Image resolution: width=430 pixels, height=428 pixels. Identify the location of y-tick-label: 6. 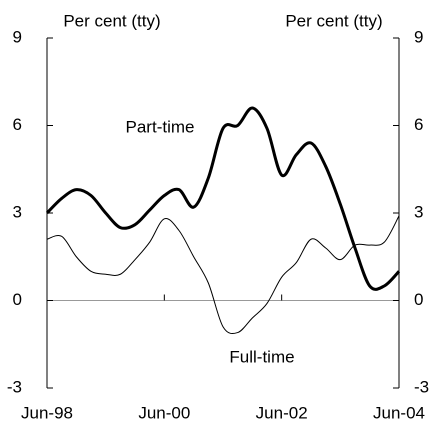
(17, 124).